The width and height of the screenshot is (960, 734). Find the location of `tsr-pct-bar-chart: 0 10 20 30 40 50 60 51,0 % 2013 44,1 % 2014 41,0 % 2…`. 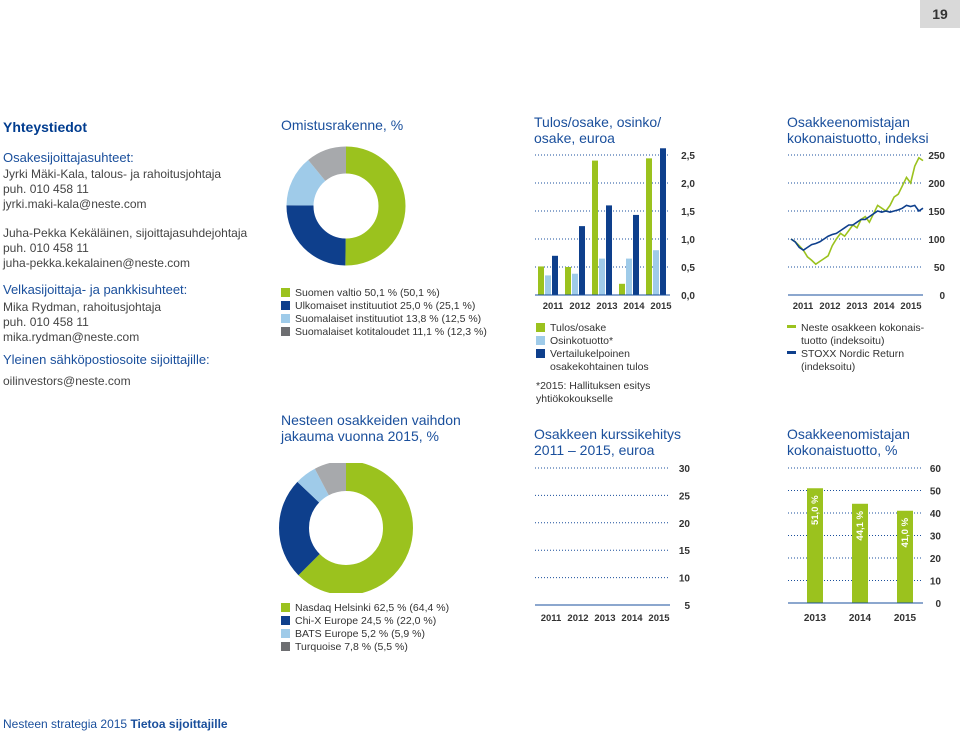

tsr-pct-bar-chart: 0 10 20 30 40 50 60 51,0 % 2013 44,1 % 2014 41,0 % 2… is located at coordinates (865, 544).